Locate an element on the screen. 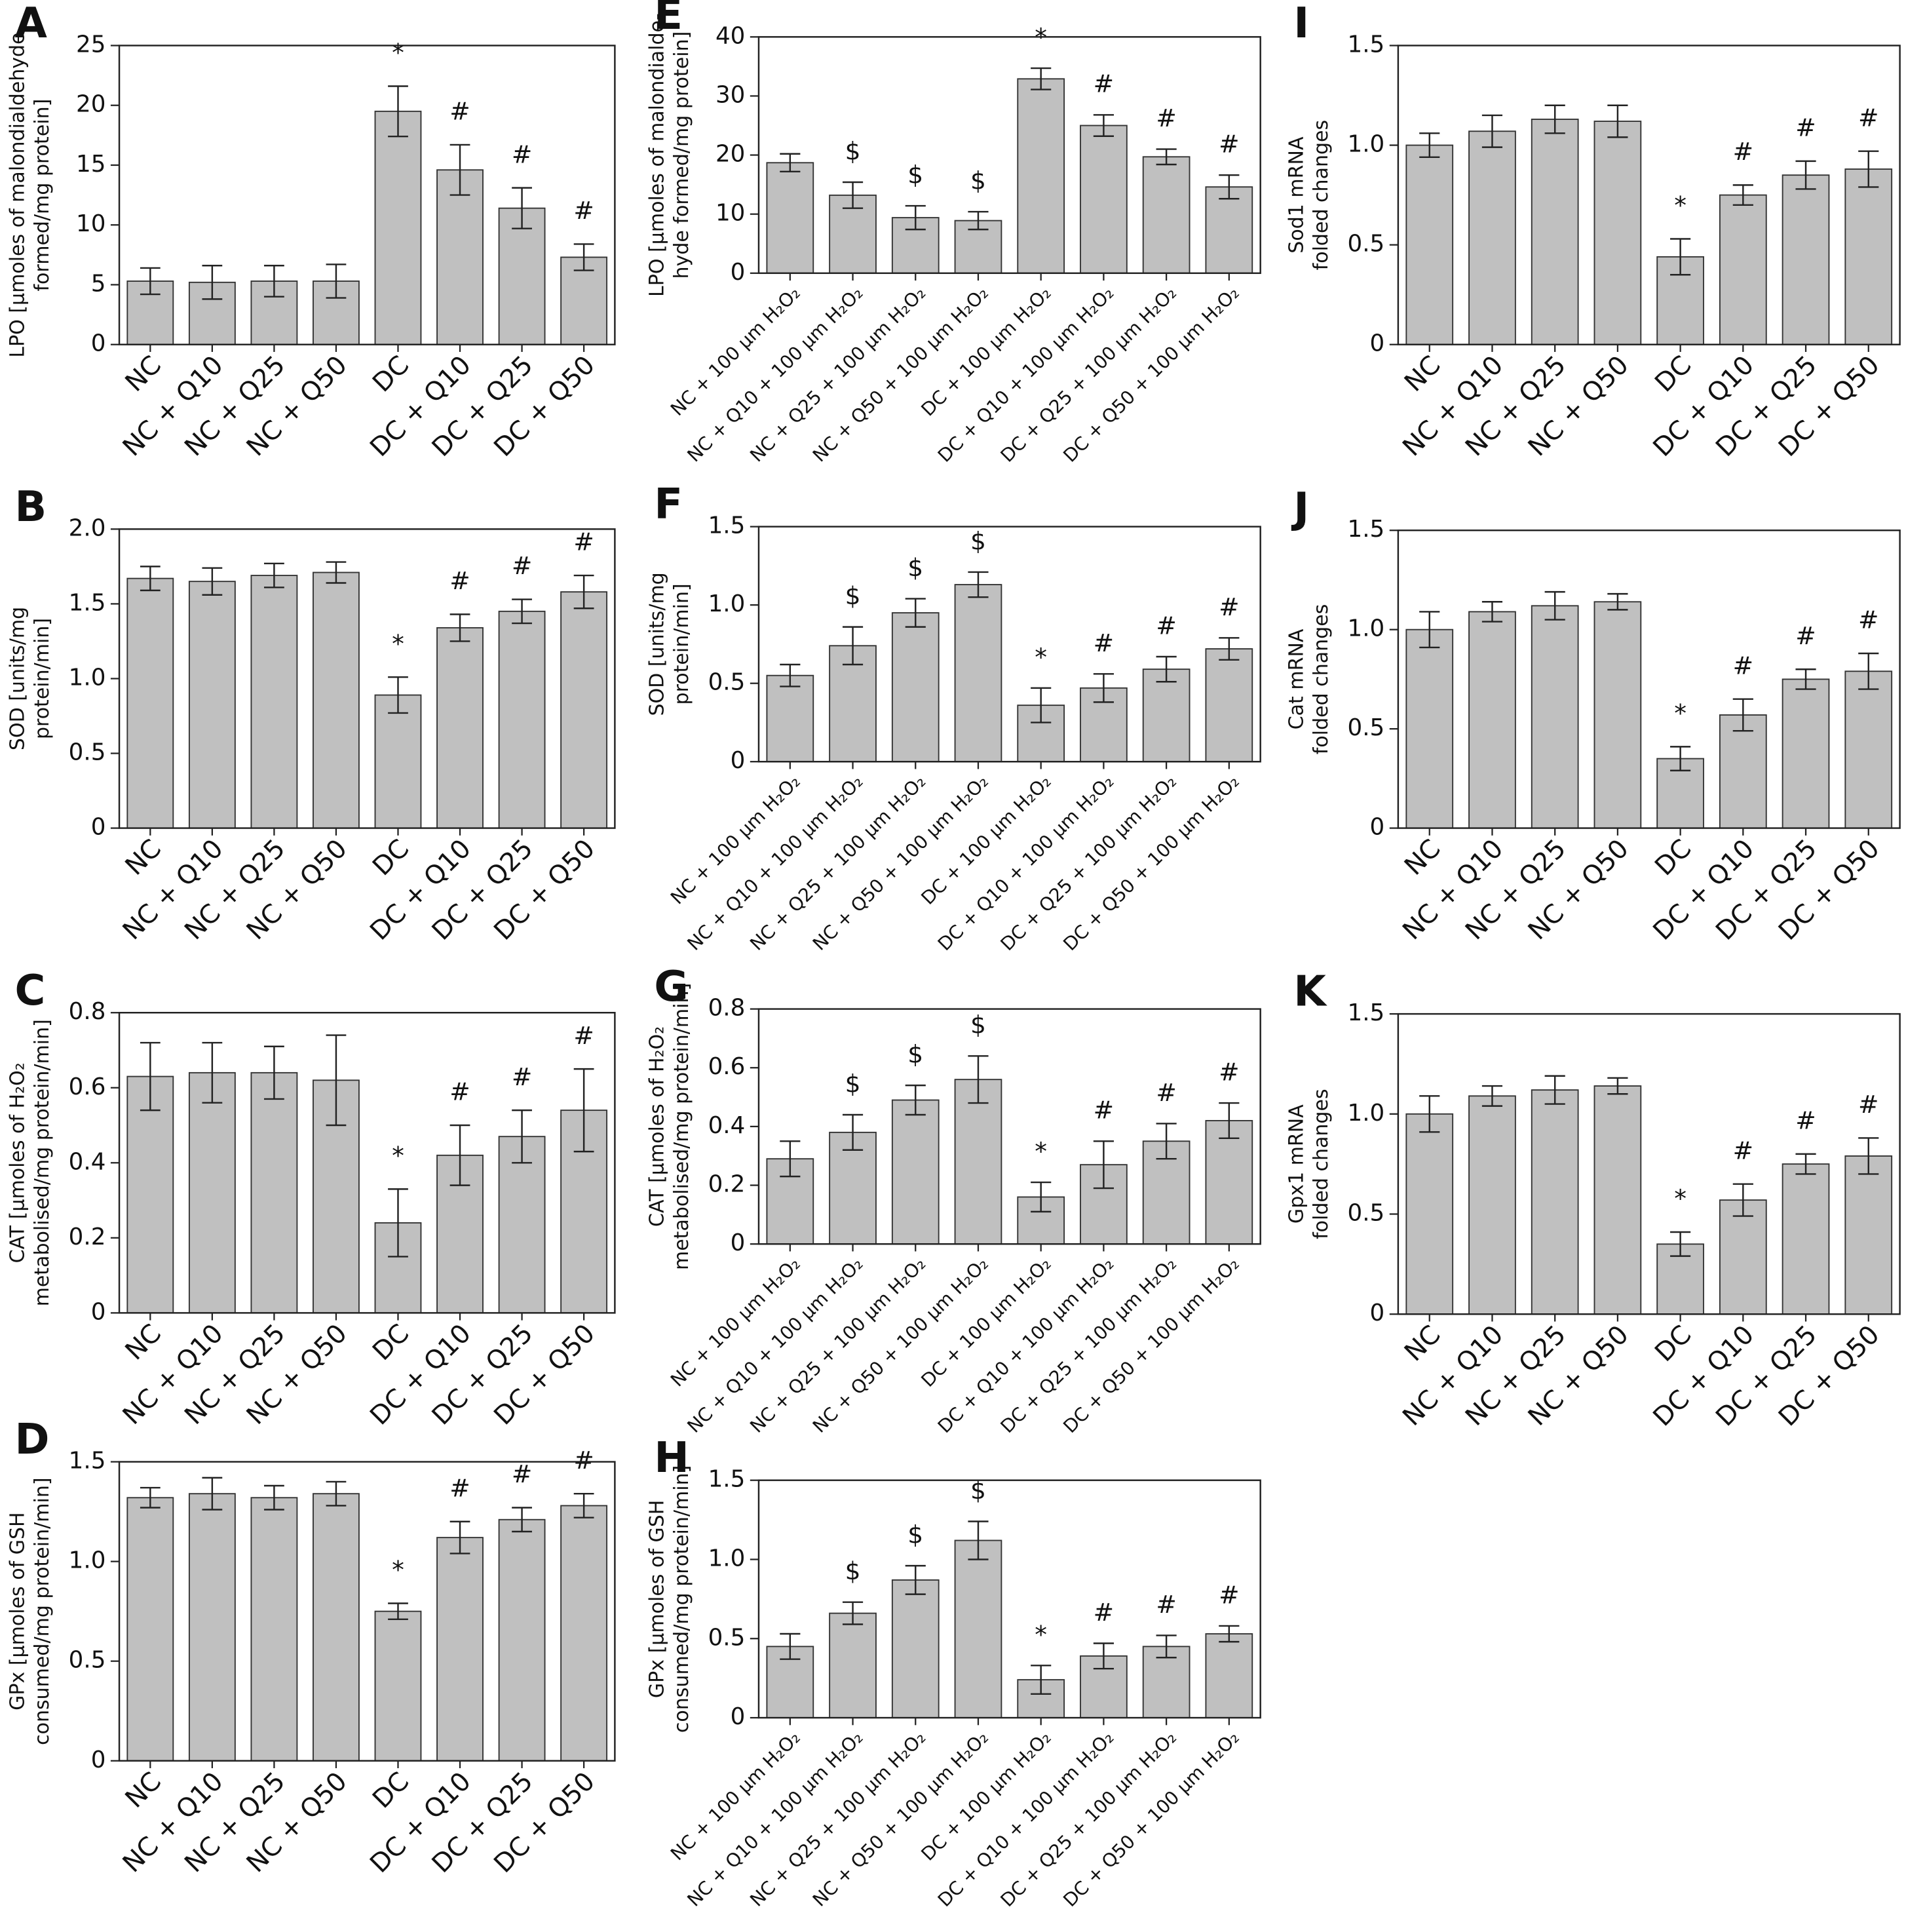 Image resolution: width=1906 pixels, height=1932 pixels. y-axis-label: CAT [μmoles of H₂O₂ is located at coordinates (657, 1126).